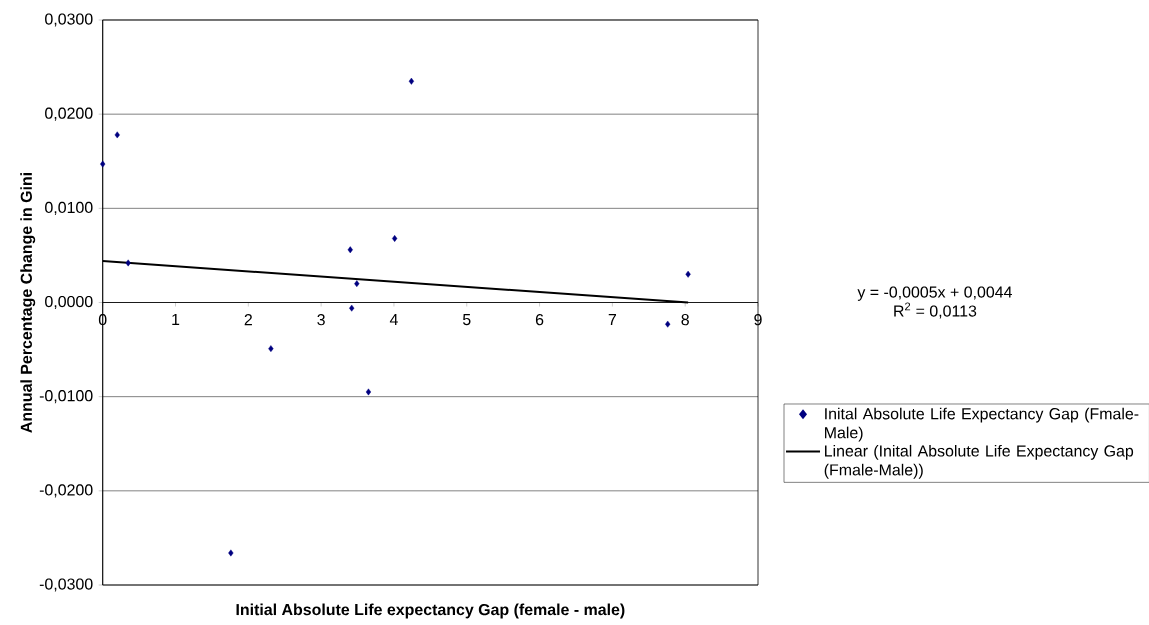  What do you see at coordinates (466, 320) in the screenshot?
I see `x-tick-label: 5` at bounding box center [466, 320].